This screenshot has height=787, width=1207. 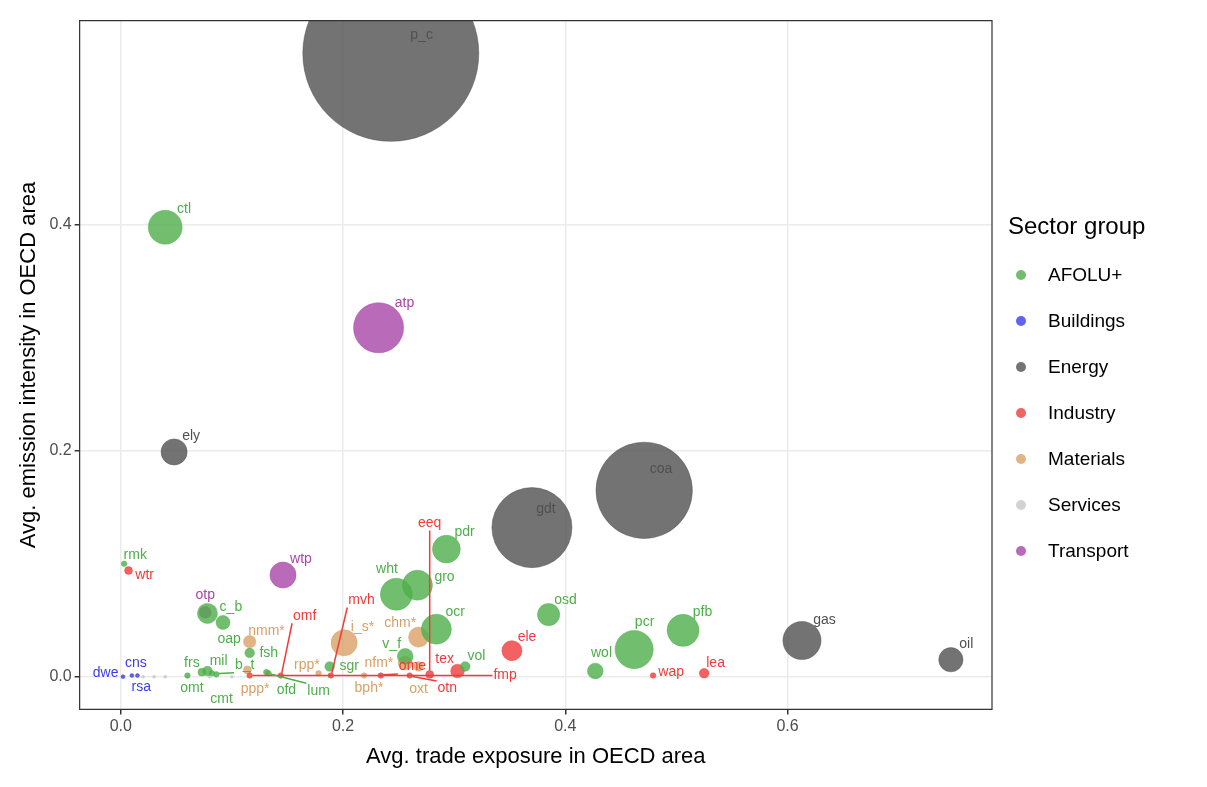 I want to click on annotation: i_s*, so click(x=362, y=625).